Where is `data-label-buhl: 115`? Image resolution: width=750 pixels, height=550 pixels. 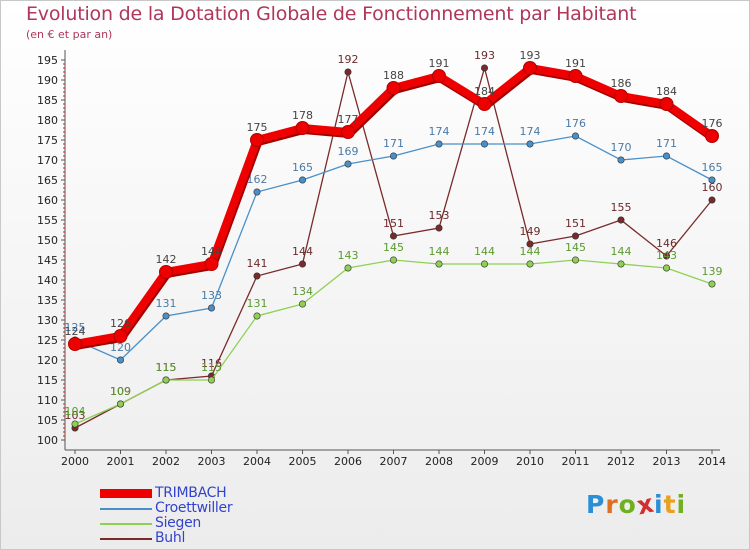
data-label-buhl: 115 is located at coordinates (166, 367).